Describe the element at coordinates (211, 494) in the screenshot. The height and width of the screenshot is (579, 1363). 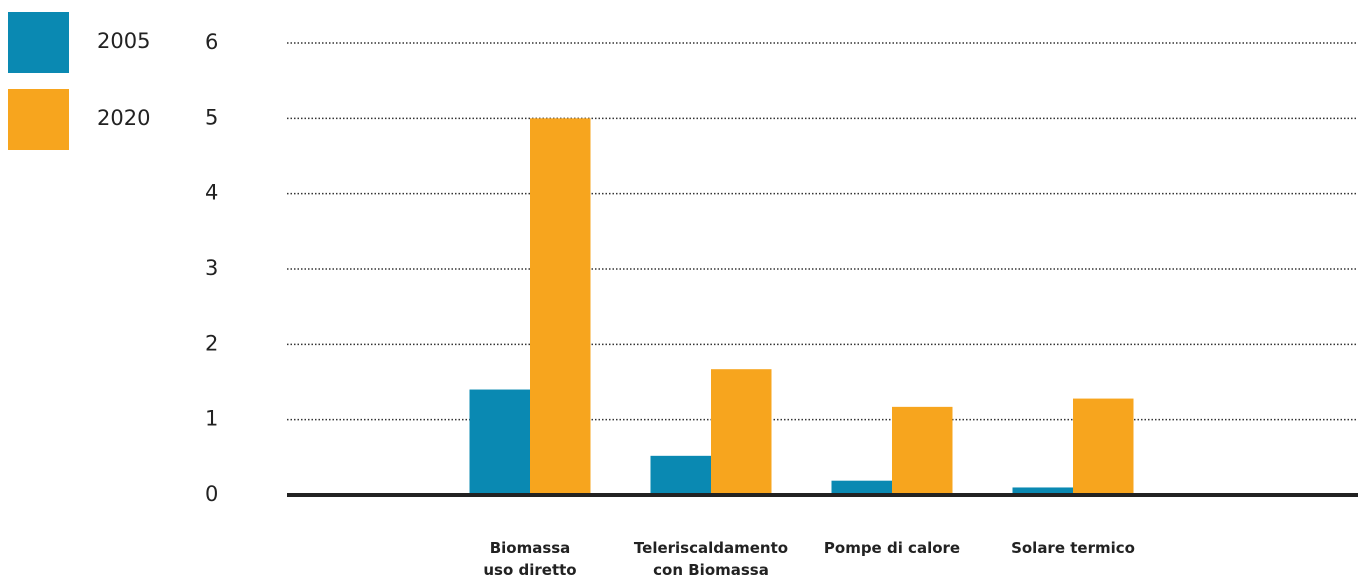
I see `y-tick-label: 0` at that location.